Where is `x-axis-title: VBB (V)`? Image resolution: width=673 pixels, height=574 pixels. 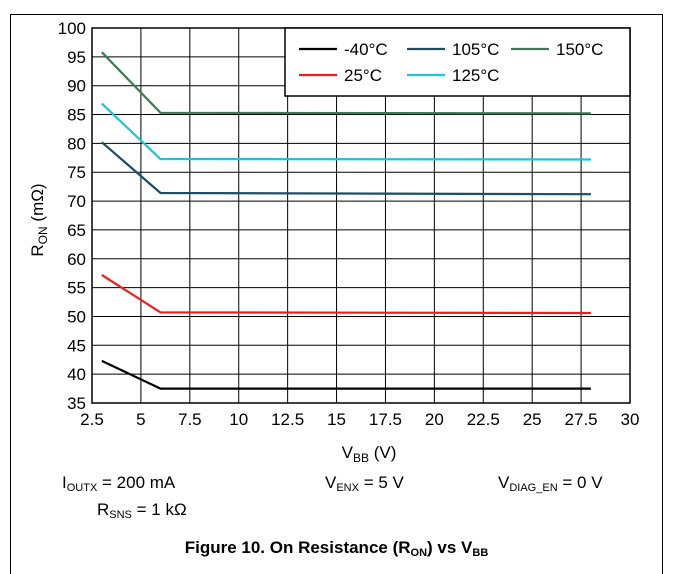
x-axis-title: VBB (V) is located at coordinates (369, 454).